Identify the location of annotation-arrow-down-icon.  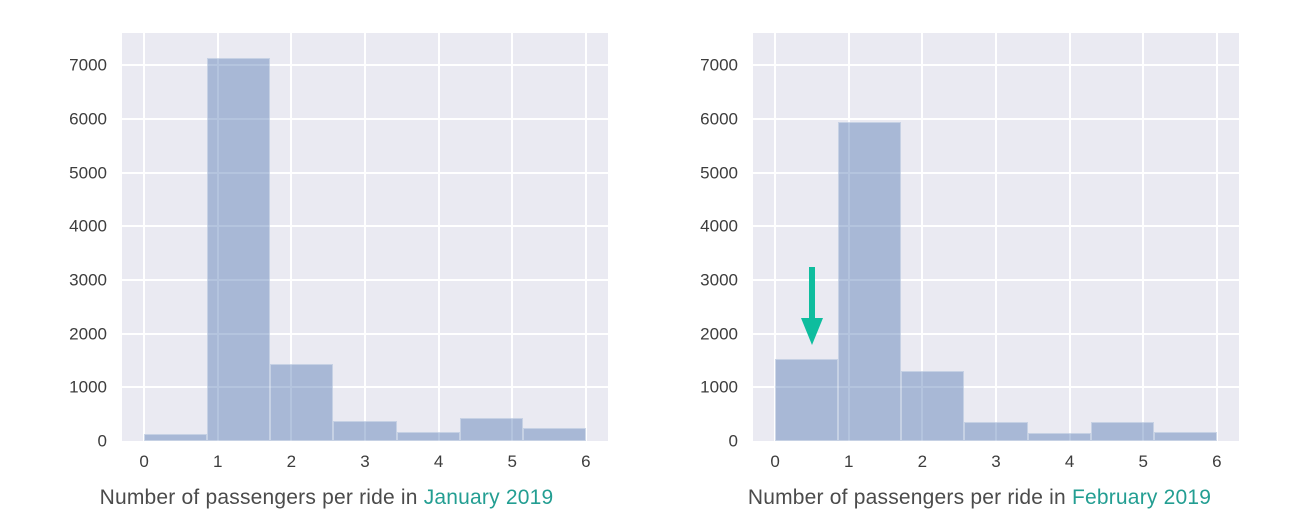
(811, 306).